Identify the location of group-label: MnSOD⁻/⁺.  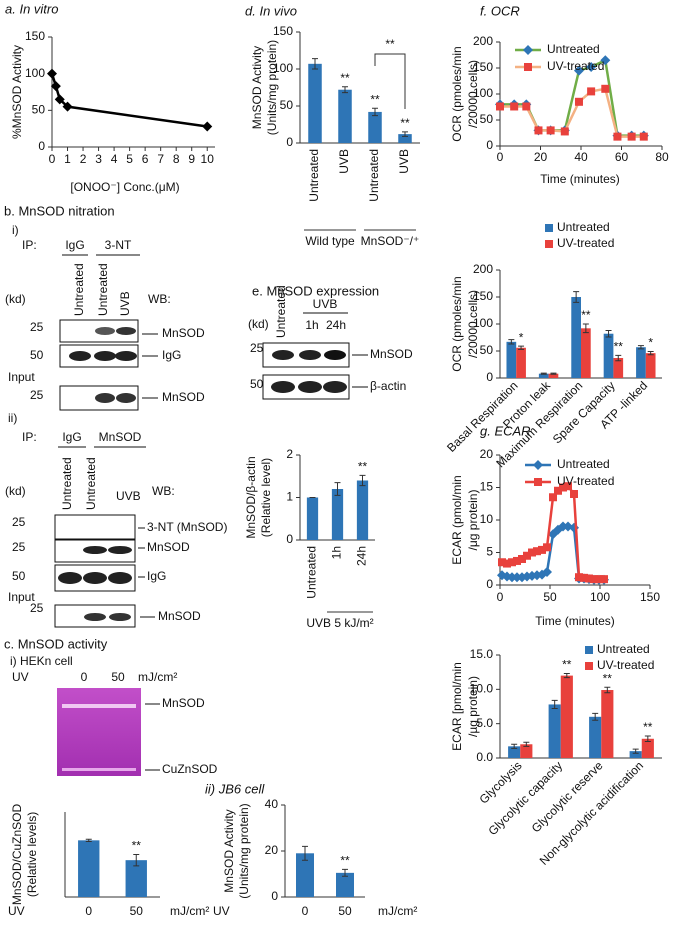
(390, 241).